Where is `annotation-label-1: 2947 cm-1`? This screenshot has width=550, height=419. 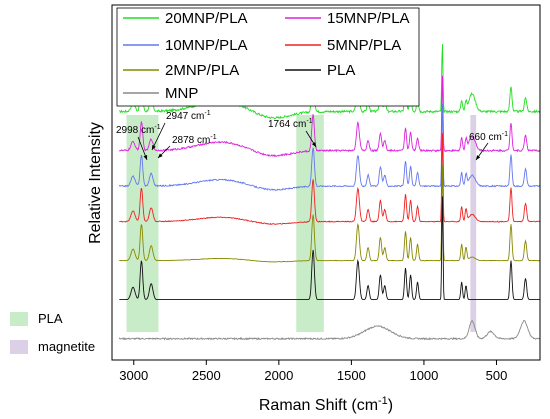
annotation-label-1: 2947 cm-1 is located at coordinates (188, 116).